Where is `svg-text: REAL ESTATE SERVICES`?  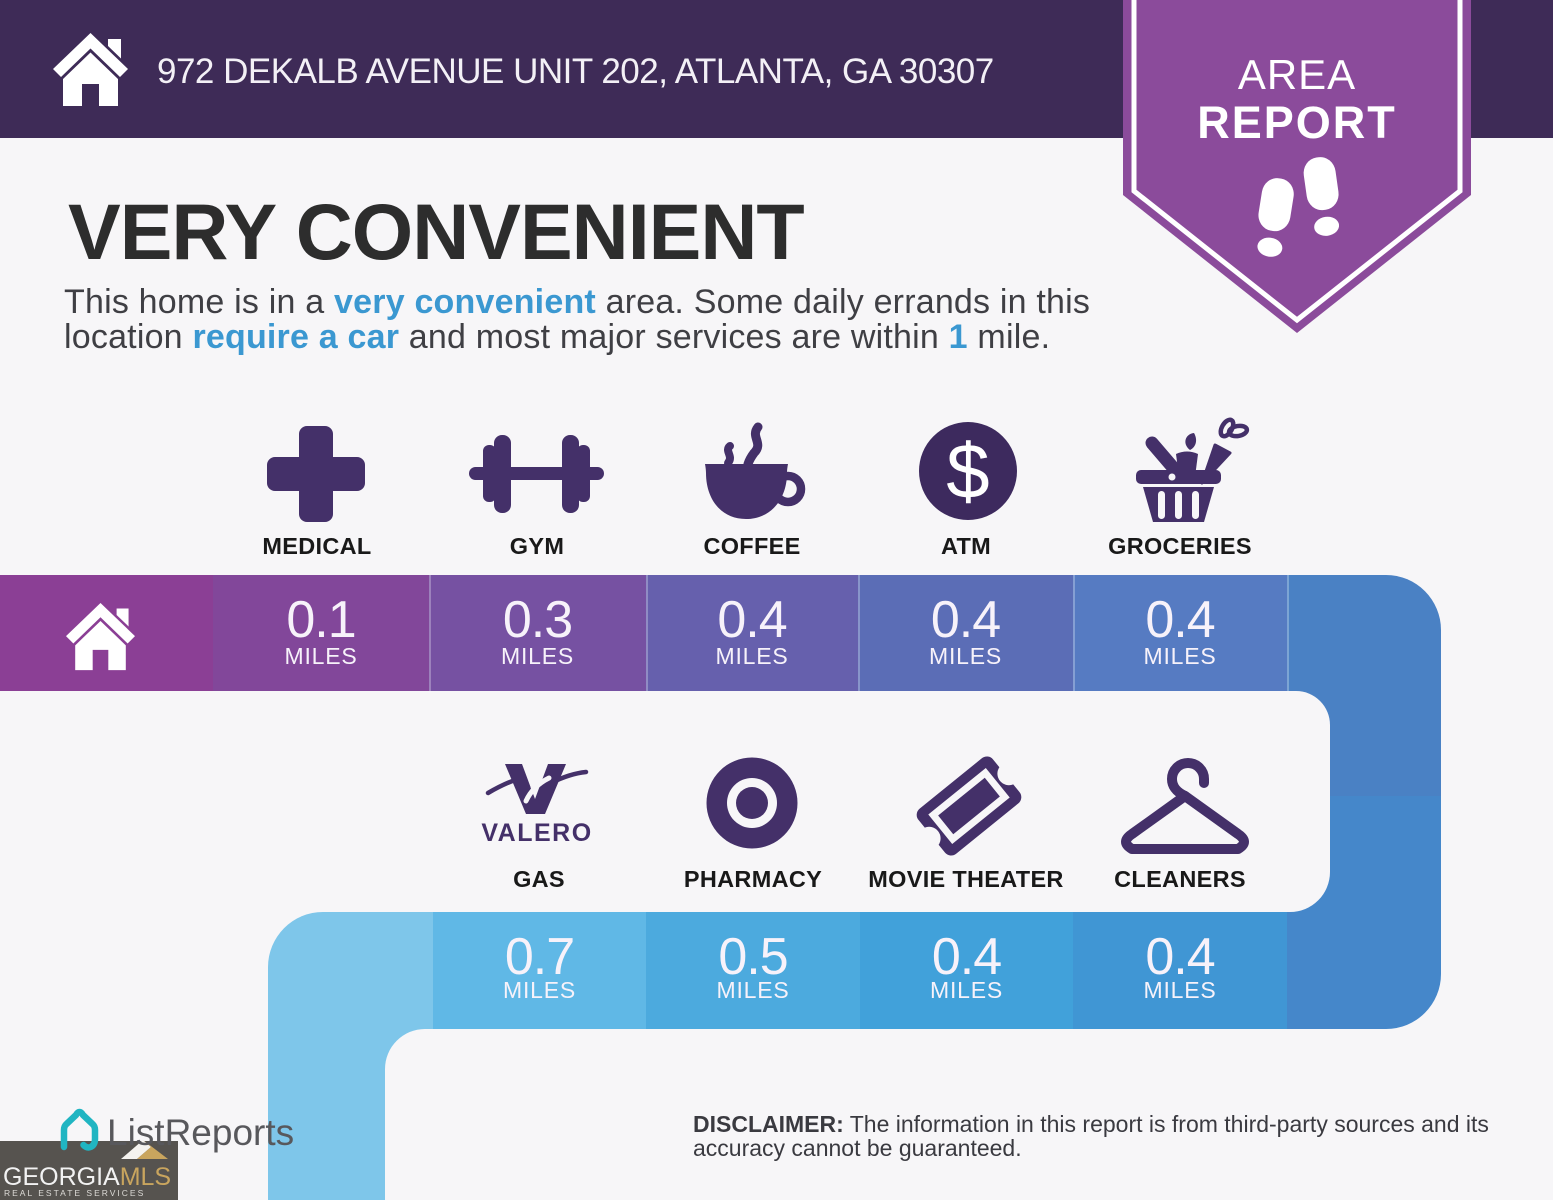 svg-text: REAL ESTATE SERVICES is located at coordinates (74, 1193).